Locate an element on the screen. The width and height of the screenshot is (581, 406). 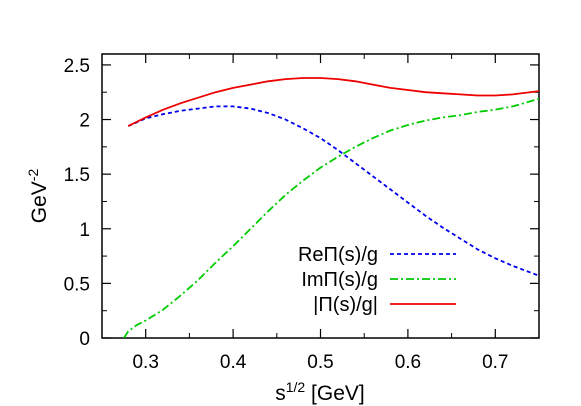
y-axis-label-sup: -2 is located at coordinates (33, 175).